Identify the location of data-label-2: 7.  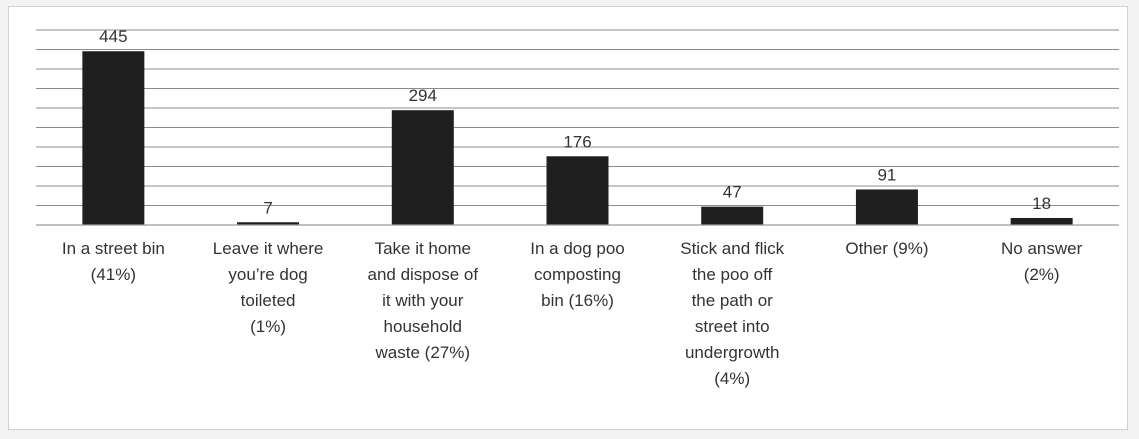
(267, 207).